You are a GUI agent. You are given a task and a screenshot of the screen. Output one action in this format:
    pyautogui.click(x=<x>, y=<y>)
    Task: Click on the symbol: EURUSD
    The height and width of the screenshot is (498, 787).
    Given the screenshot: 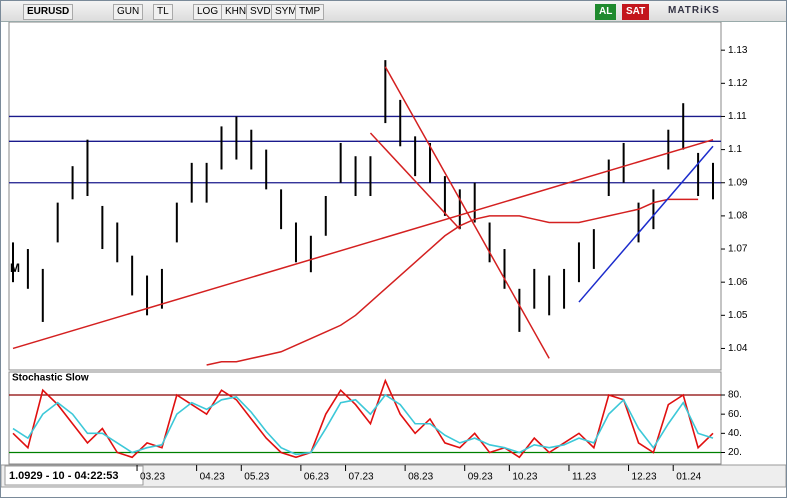 What is the action you would take?
    pyautogui.click(x=48, y=12)
    